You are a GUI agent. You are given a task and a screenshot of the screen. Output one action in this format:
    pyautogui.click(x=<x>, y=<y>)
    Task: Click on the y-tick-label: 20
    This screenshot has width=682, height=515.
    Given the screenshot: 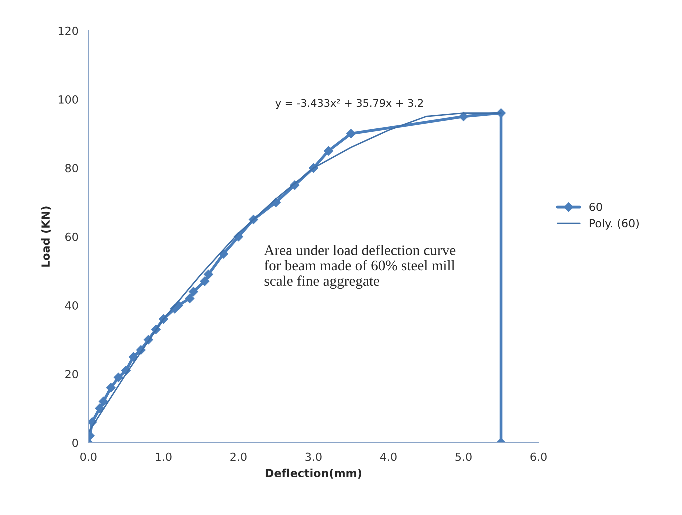 What is the action you would take?
    pyautogui.click(x=72, y=374)
    